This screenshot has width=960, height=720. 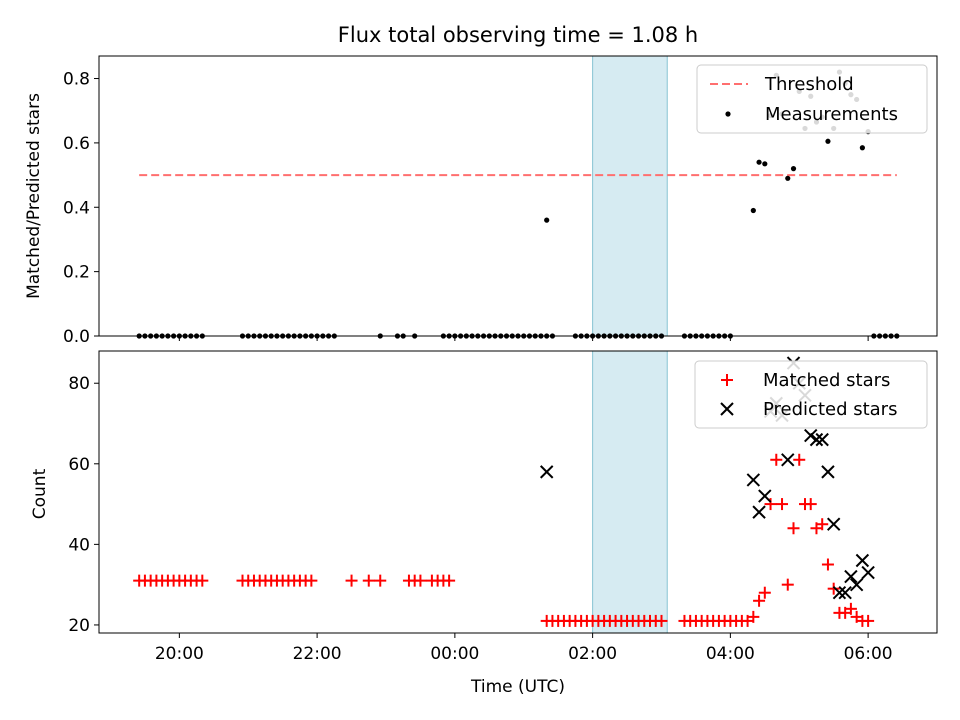 I want to click on bottom-y-axis-ticks: 20 40 60 80, so click(x=83, y=505).